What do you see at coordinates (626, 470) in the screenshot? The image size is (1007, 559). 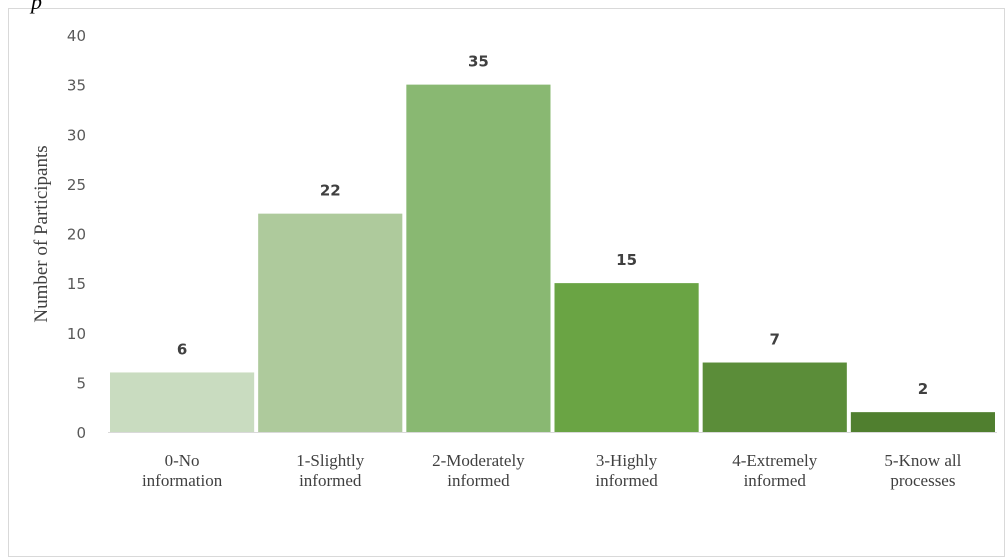 I see `x-tick-label: 3-Highly informed` at bounding box center [626, 470].